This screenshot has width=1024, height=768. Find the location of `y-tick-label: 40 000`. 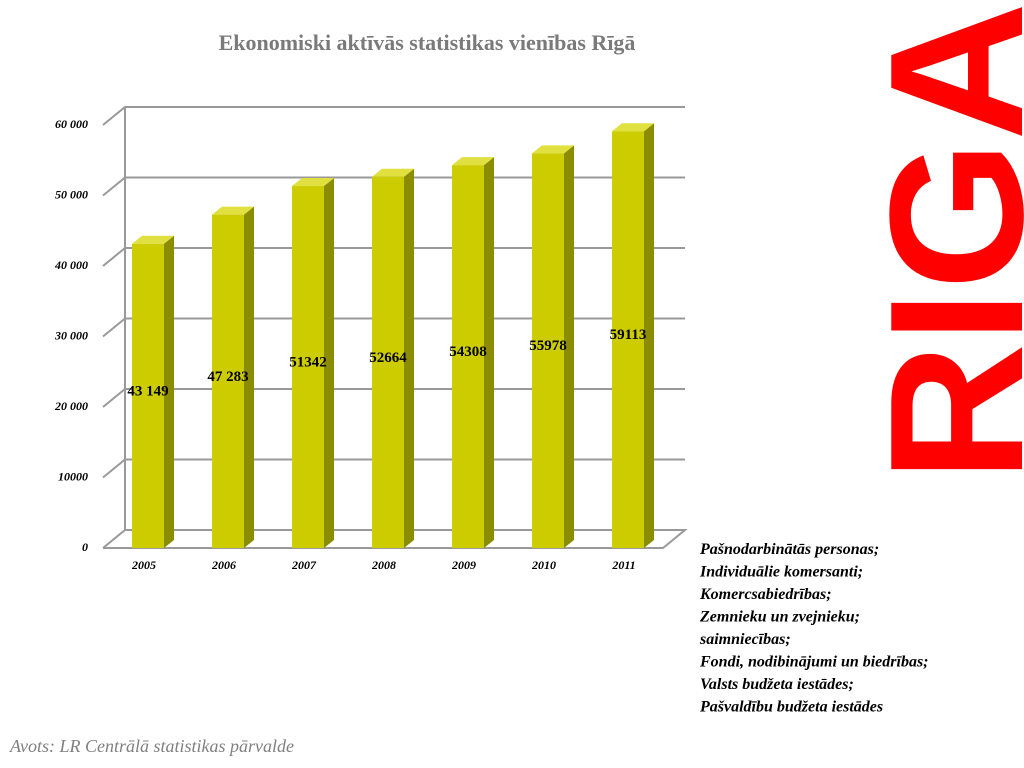

y-tick-label: 40 000 is located at coordinates (71, 265).